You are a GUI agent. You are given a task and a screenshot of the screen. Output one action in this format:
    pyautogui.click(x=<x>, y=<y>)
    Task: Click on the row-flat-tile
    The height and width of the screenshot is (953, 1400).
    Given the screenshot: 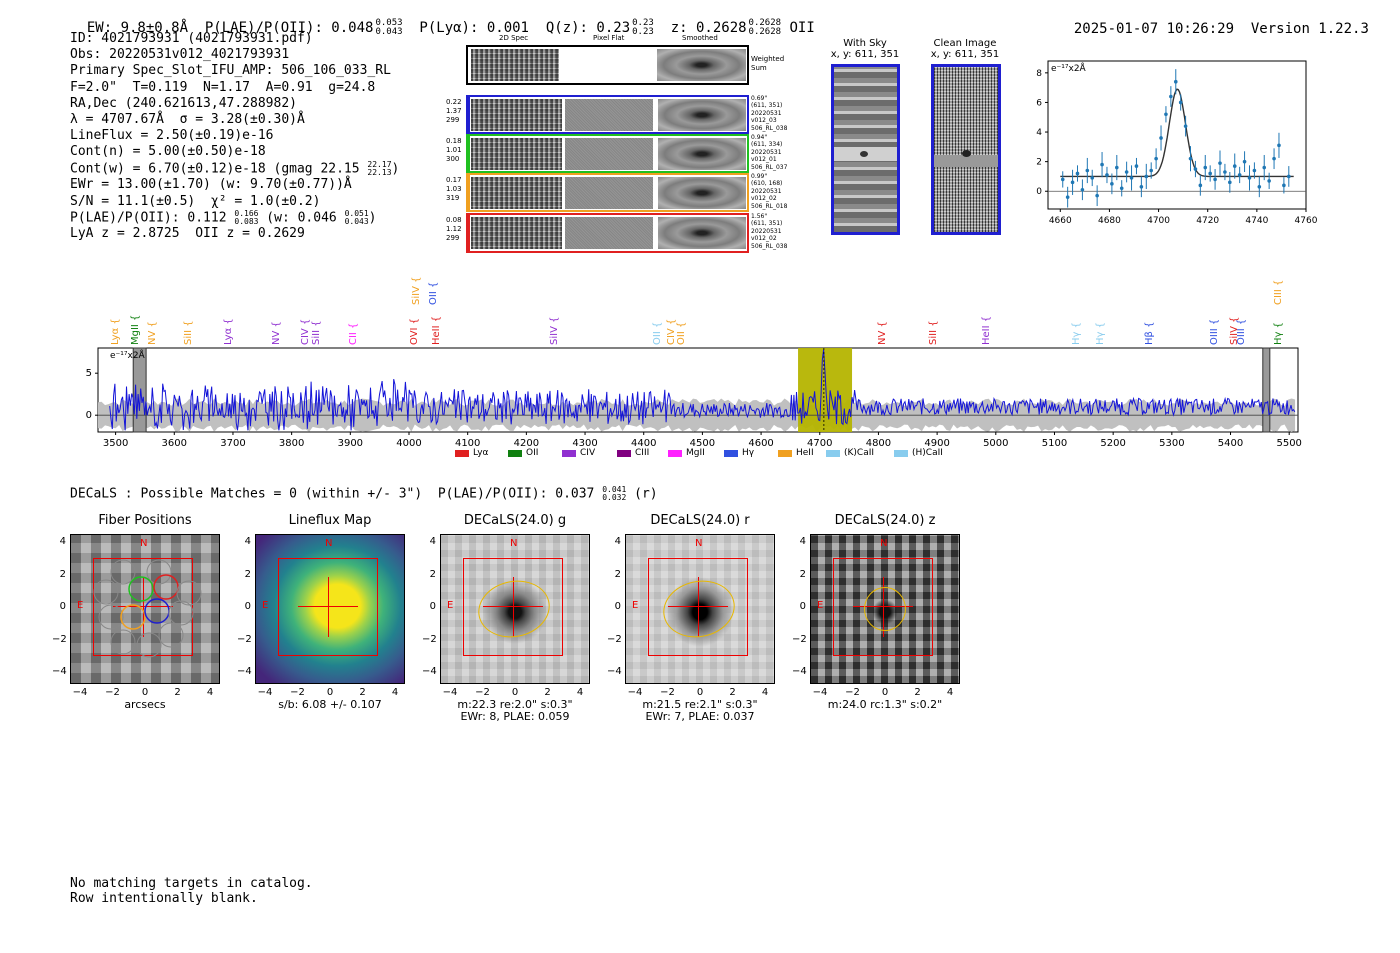 What is the action you would take?
    pyautogui.click(x=609, y=233)
    